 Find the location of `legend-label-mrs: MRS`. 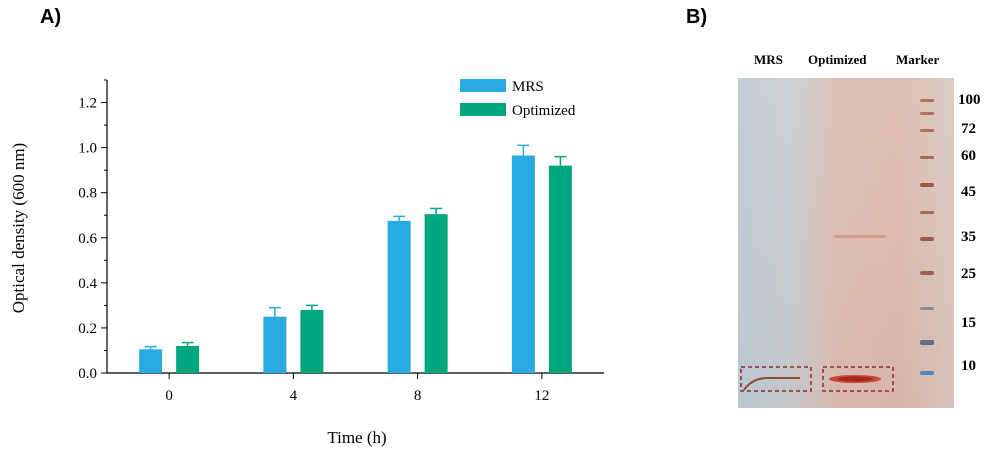

legend-label-mrs: MRS is located at coordinates (528, 87).